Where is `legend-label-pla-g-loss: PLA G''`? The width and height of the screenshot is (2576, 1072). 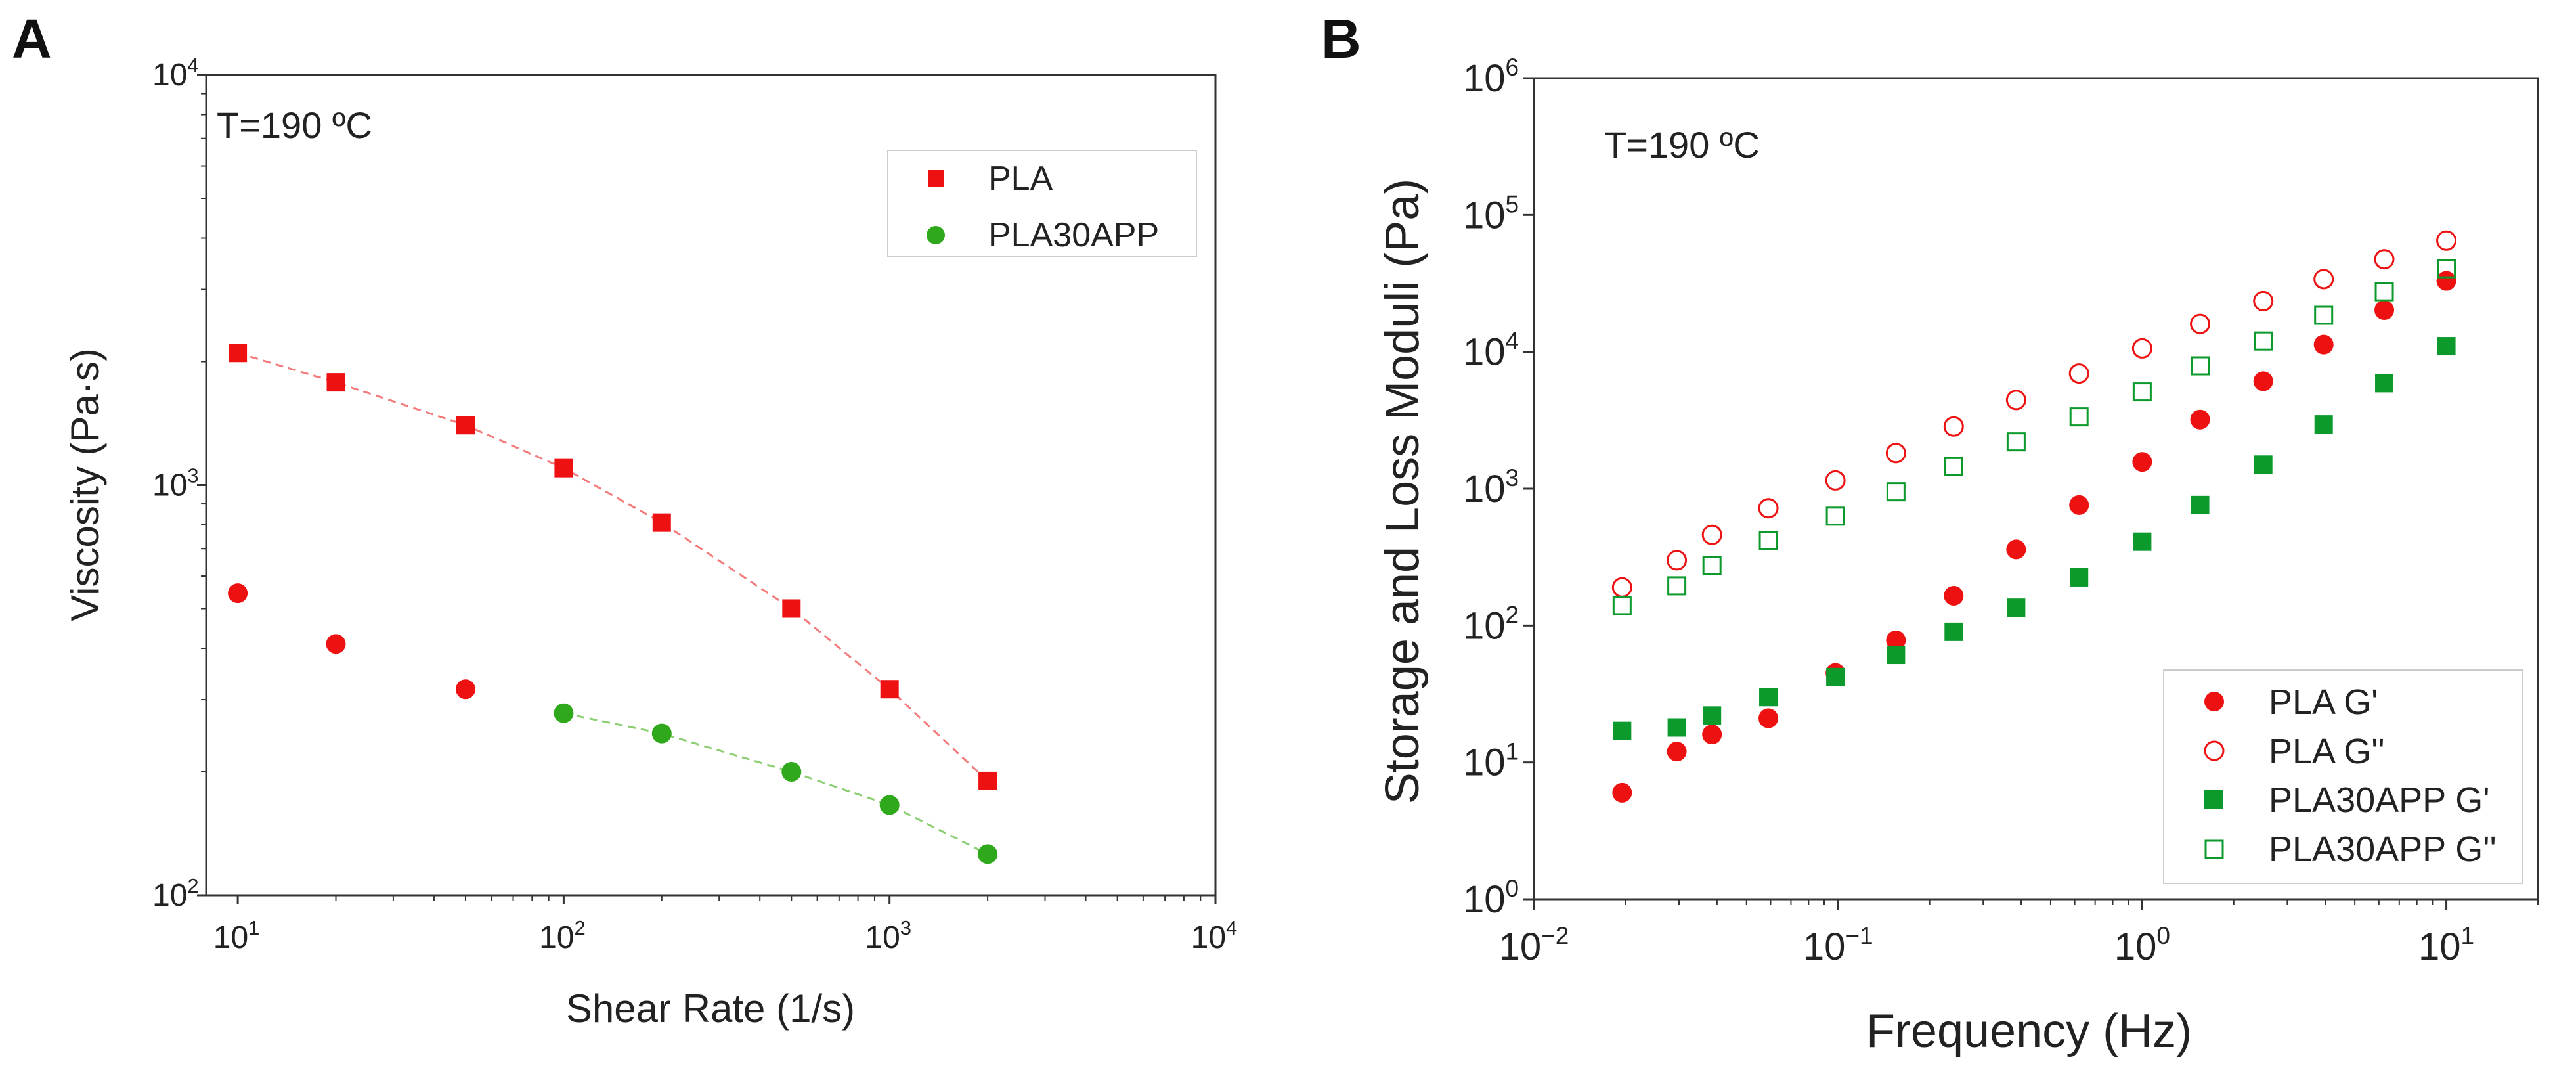 legend-label-pla-g-loss: PLA G'' is located at coordinates (2327, 751).